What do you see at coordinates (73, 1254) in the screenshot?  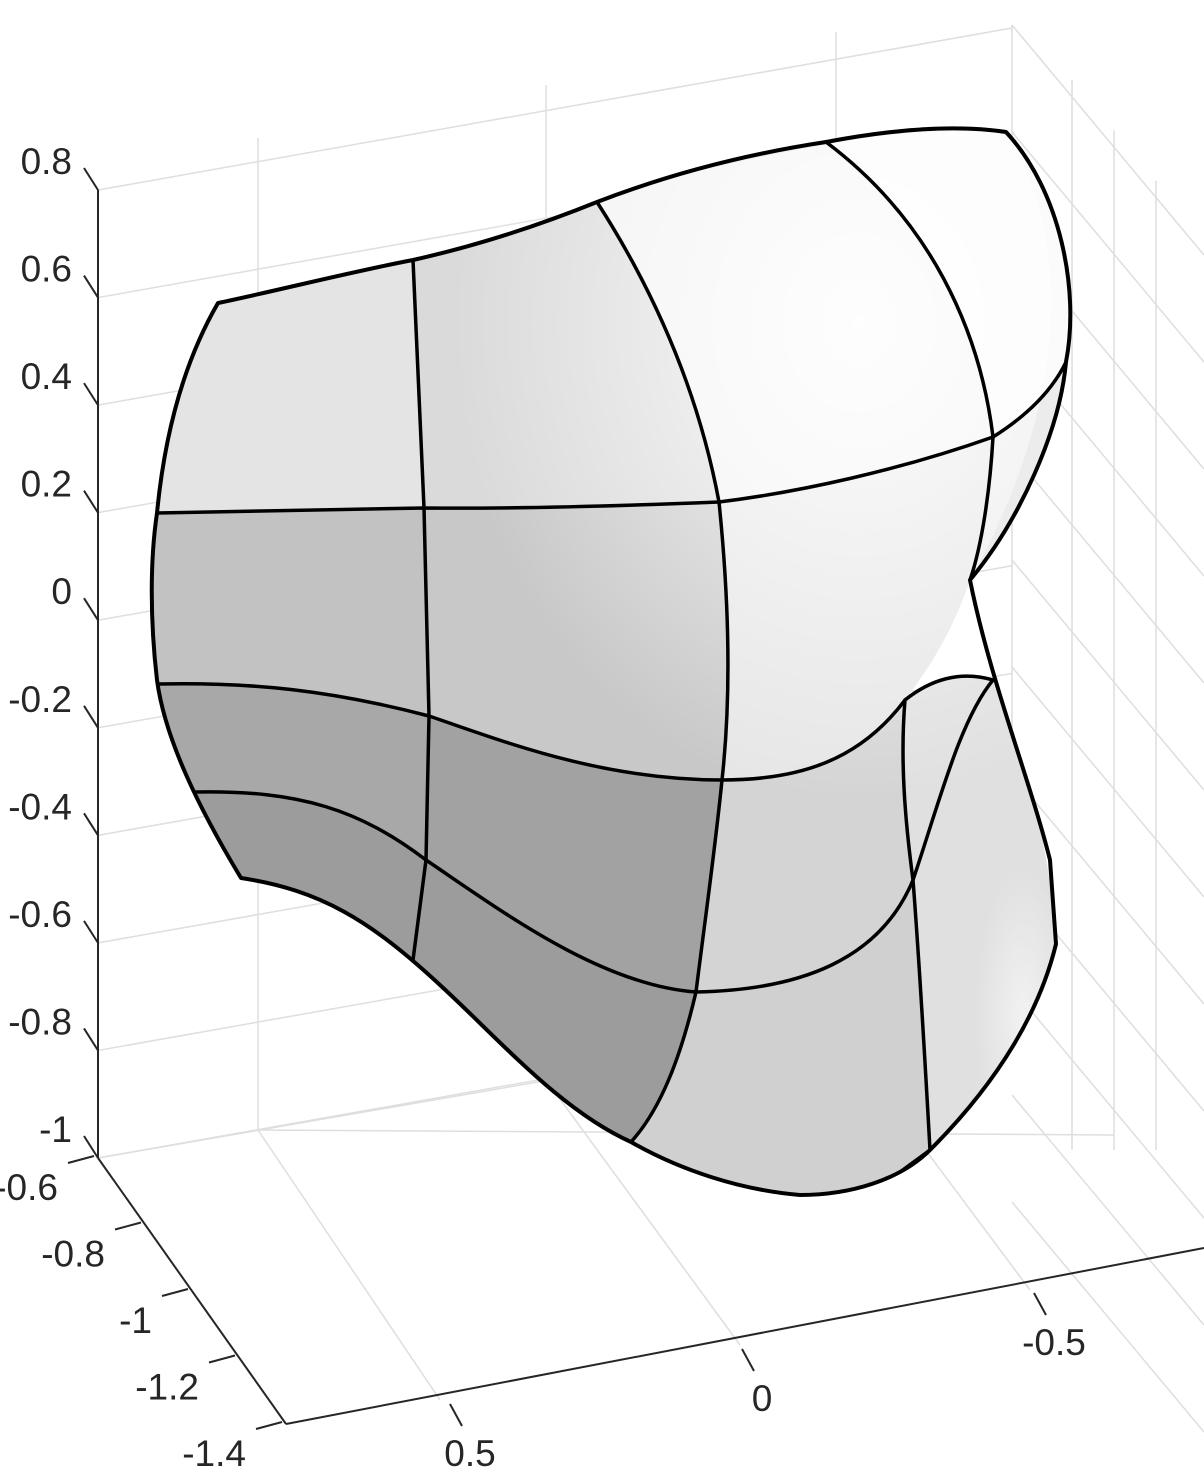 I see `y-tick-label: -0.8` at bounding box center [73, 1254].